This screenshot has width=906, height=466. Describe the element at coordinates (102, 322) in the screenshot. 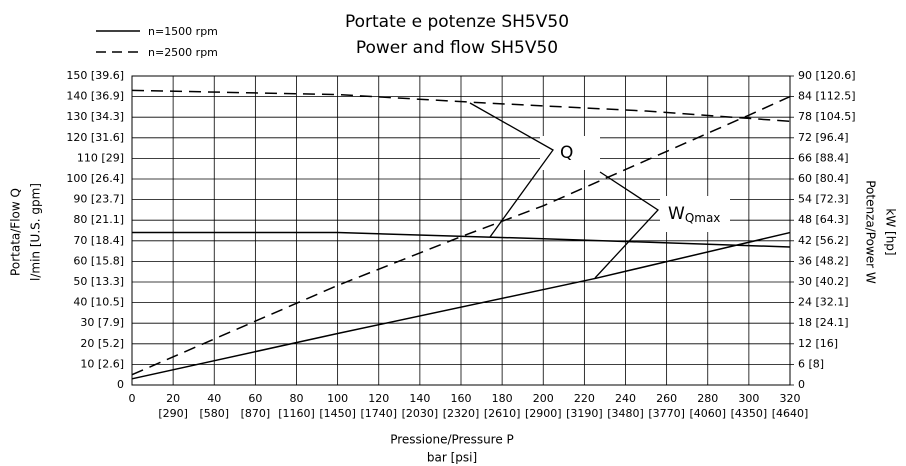

I see `y-tick-label: 30 [7.9]` at that location.